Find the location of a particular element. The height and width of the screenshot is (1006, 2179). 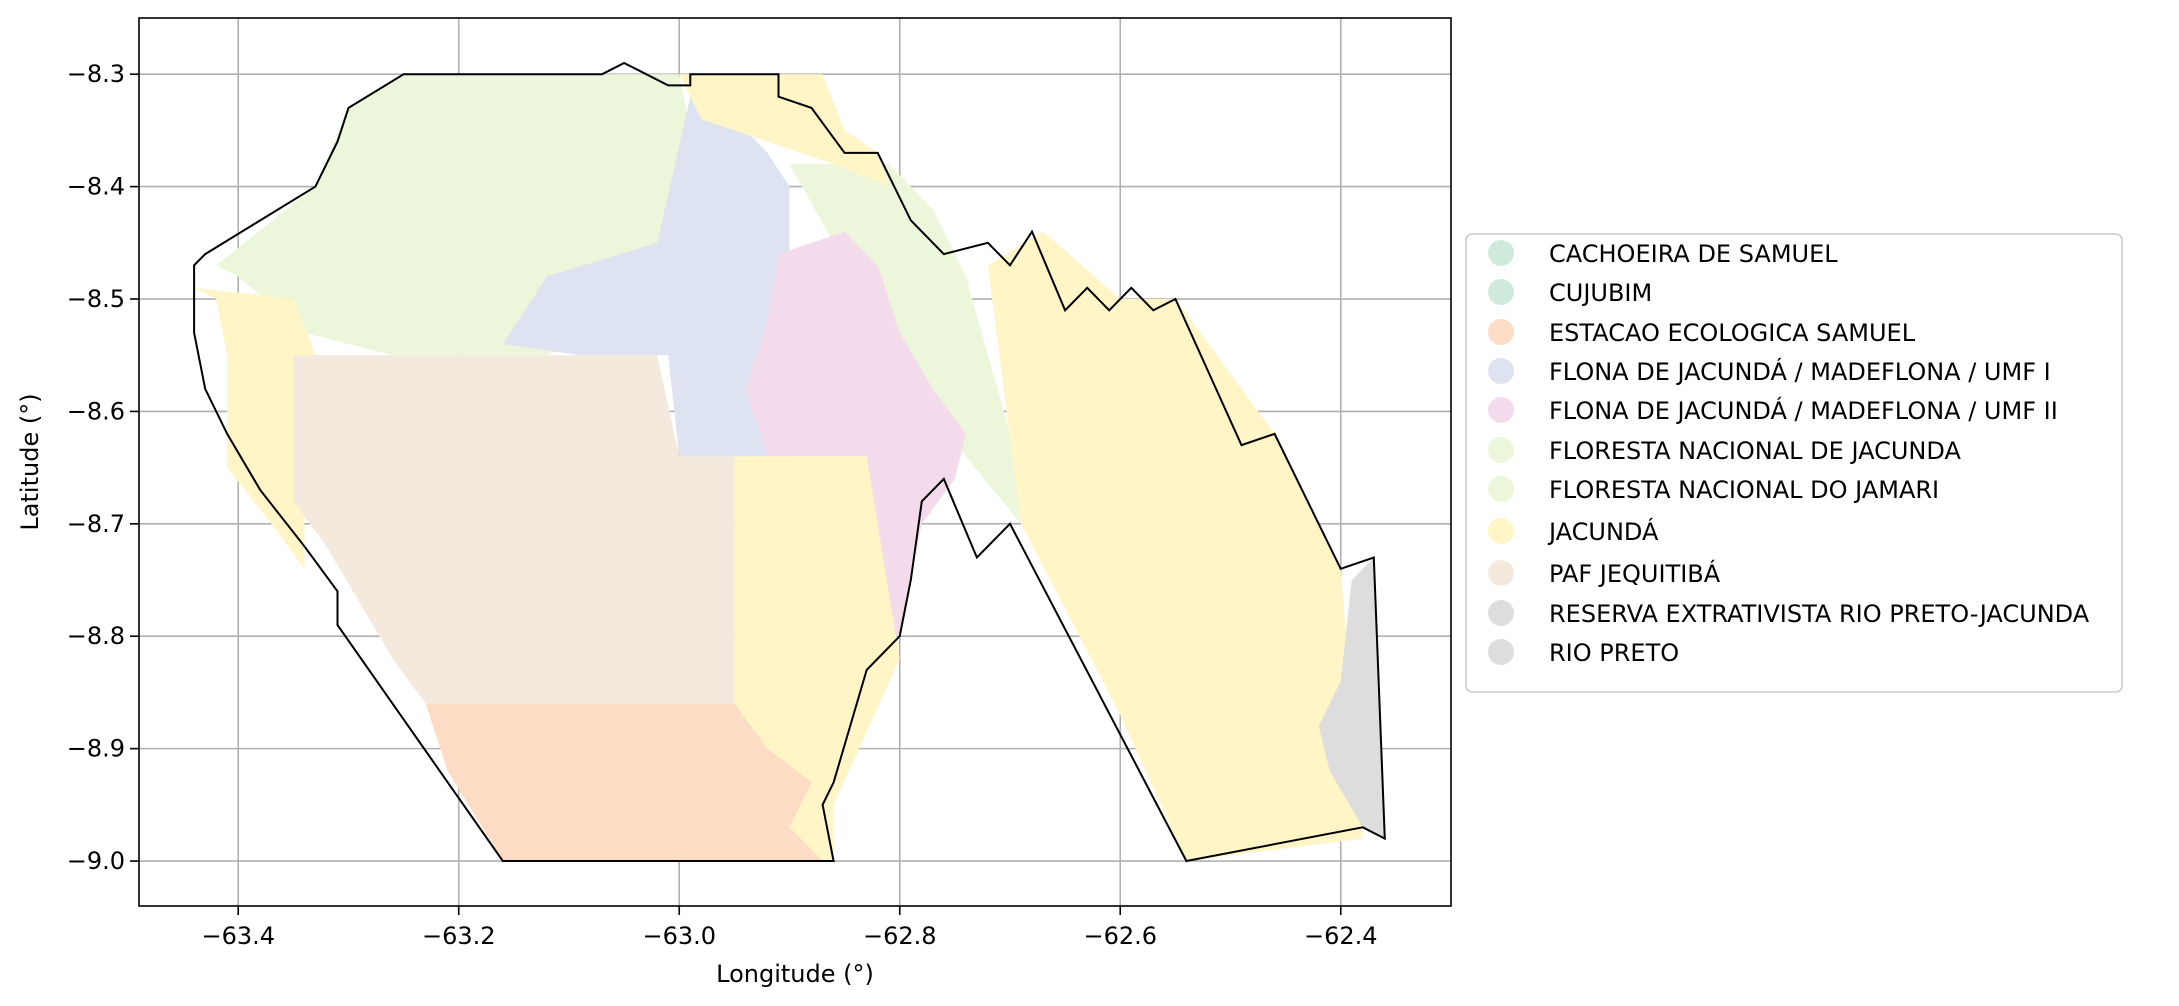

region-estacao-ecologica-samuel is located at coordinates (624, 782).